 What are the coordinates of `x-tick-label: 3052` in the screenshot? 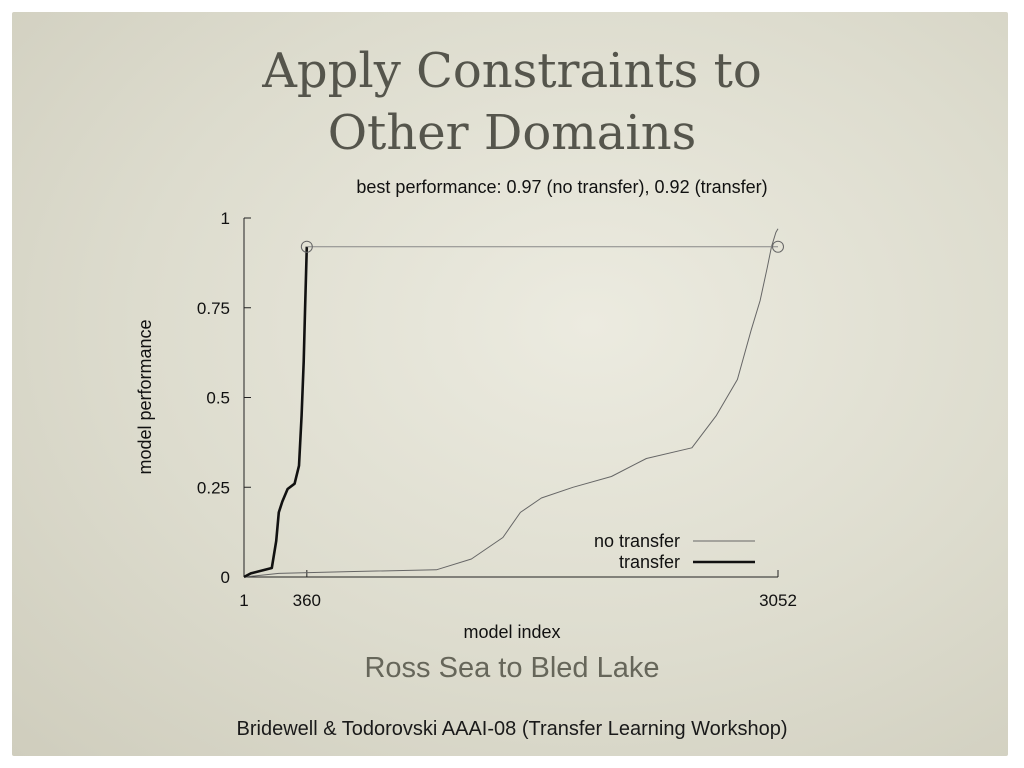 It's located at (778, 600).